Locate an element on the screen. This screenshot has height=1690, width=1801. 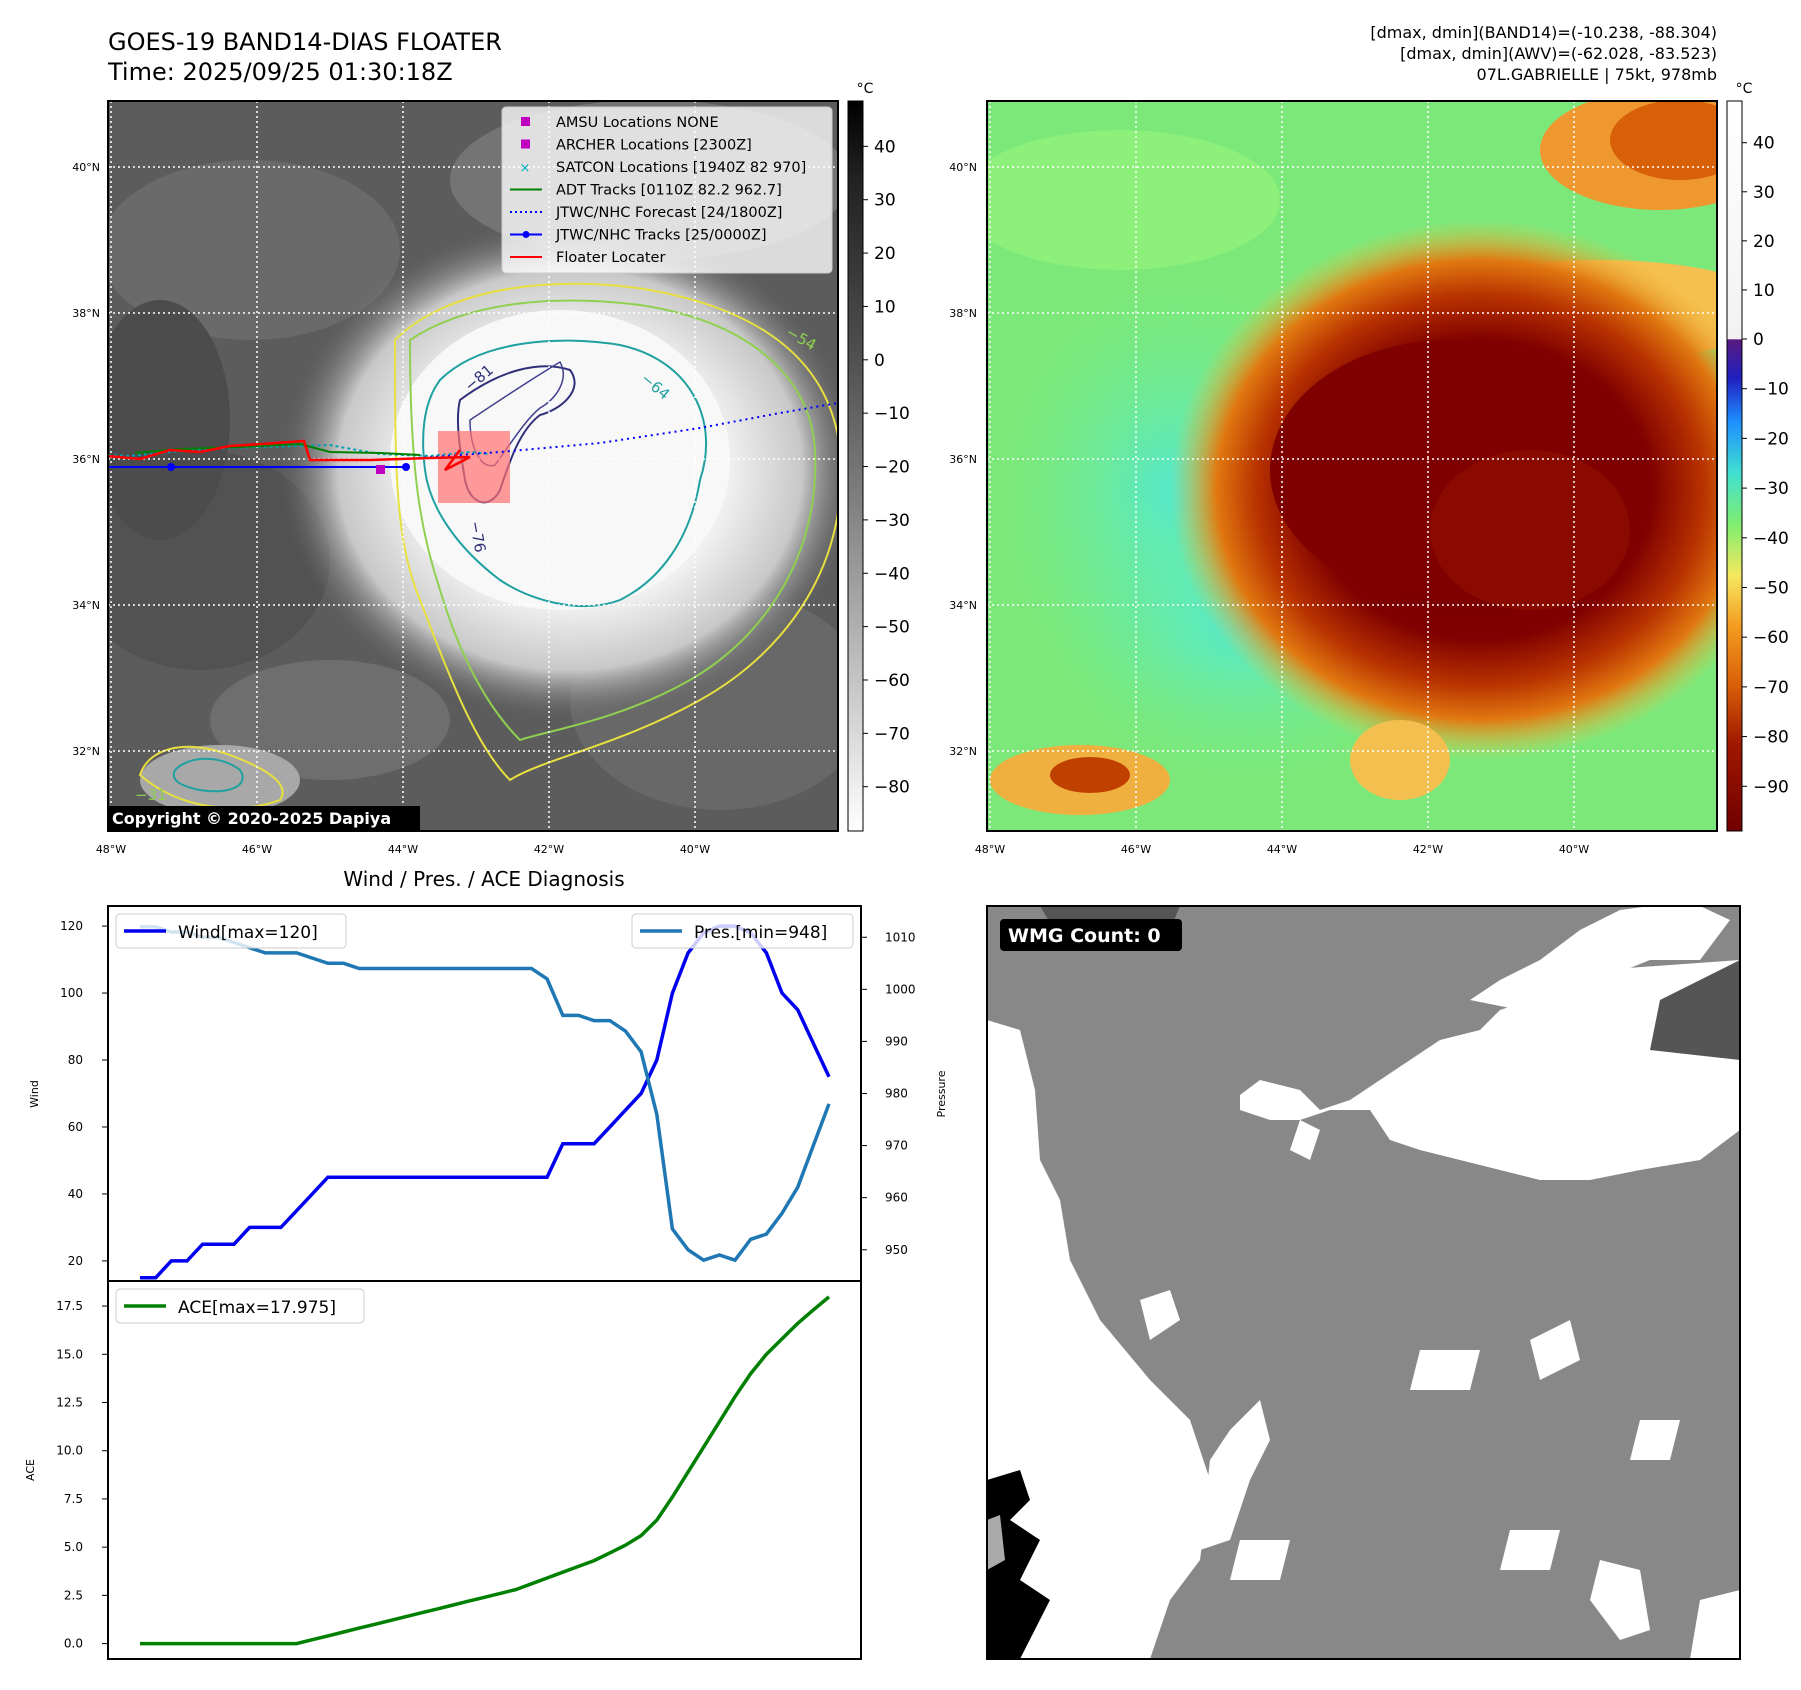
legend-item: JTWC/NHC Tracks [25/0000Z] is located at coordinates (638, 236).